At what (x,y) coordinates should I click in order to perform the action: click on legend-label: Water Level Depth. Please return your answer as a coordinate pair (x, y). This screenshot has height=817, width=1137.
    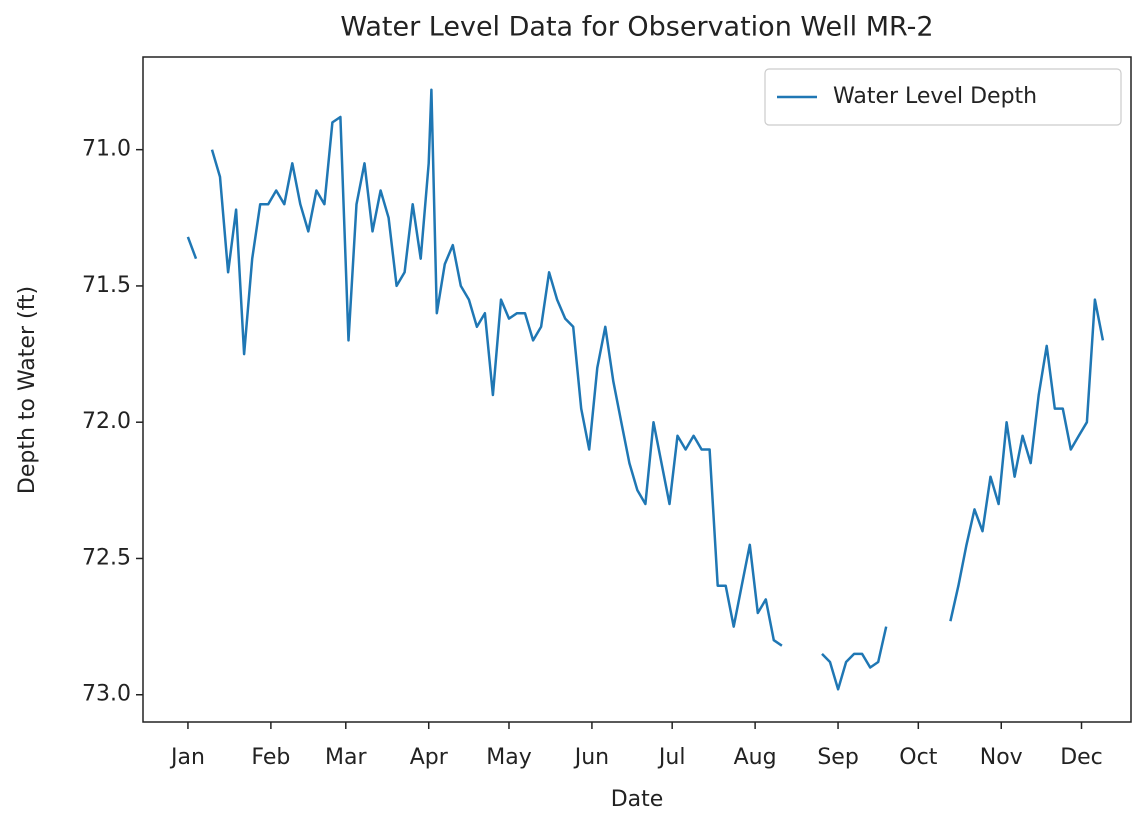
    Looking at the image, I should click on (935, 96).